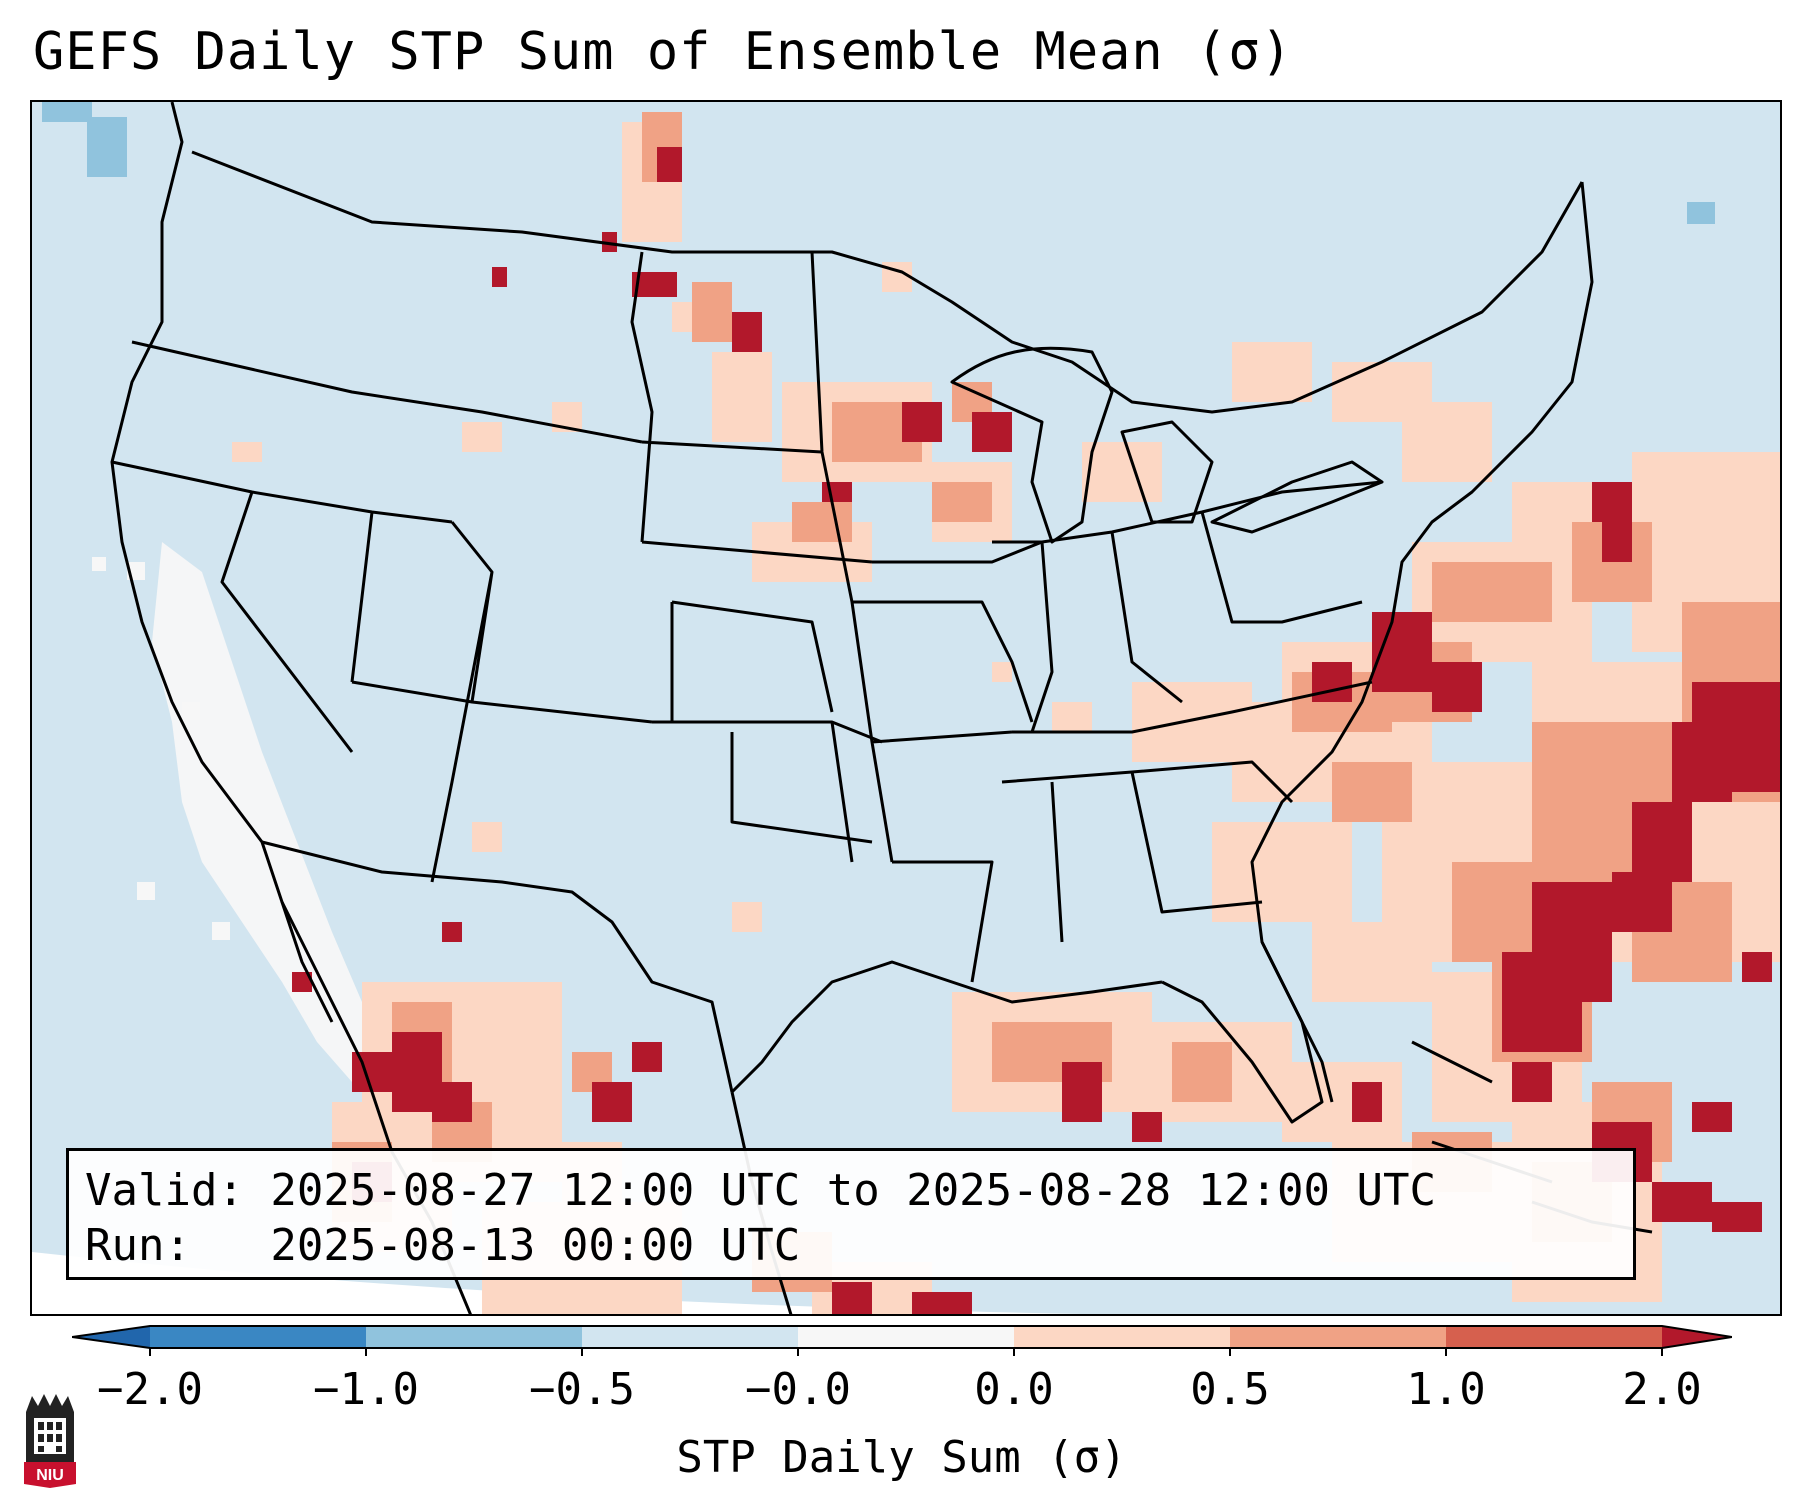 This screenshot has height=1506, width=1803. What do you see at coordinates (50, 1475) in the screenshot?
I see `logo-text: NIU` at bounding box center [50, 1475].